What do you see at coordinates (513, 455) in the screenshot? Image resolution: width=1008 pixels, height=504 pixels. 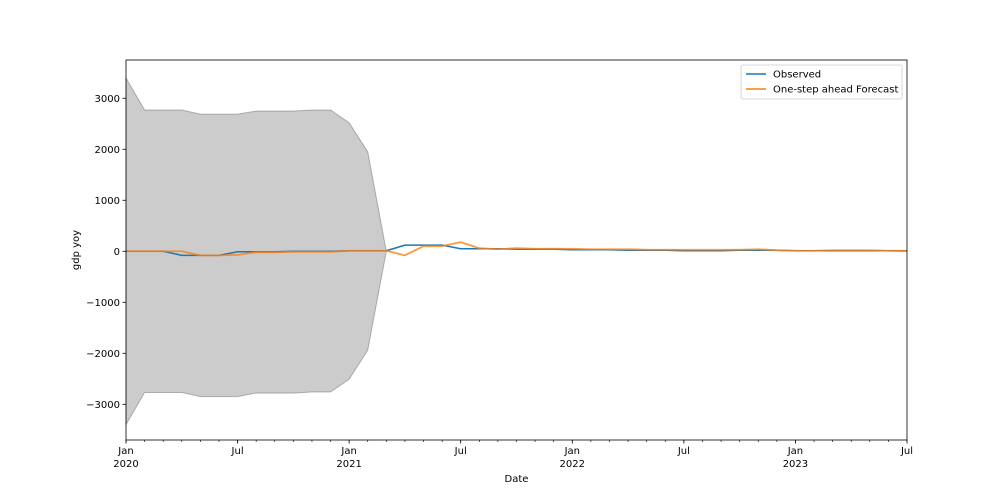 I see `x-axis: Jan 2020 Jul Jan 2021 Jul Jan 2022 Jul Jan 2023 Jul` at bounding box center [513, 455].